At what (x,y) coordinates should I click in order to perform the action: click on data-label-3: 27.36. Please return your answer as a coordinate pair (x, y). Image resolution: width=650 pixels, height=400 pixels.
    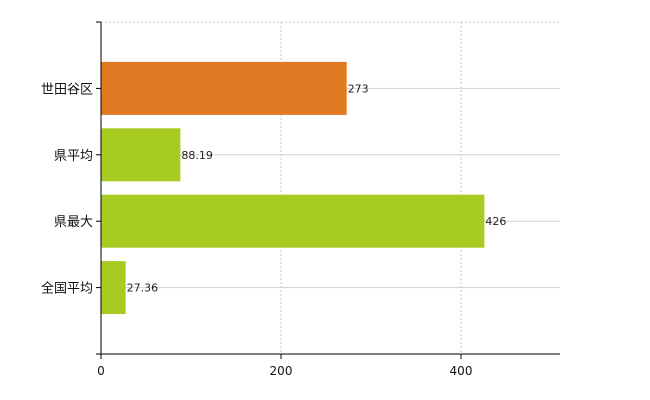
    Looking at the image, I should click on (142, 288).